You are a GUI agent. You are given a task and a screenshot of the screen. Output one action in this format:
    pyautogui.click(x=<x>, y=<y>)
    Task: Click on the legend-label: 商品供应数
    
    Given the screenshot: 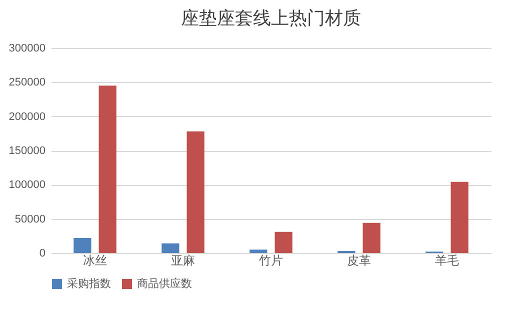 What is the action you would take?
    pyautogui.click(x=164, y=283)
    